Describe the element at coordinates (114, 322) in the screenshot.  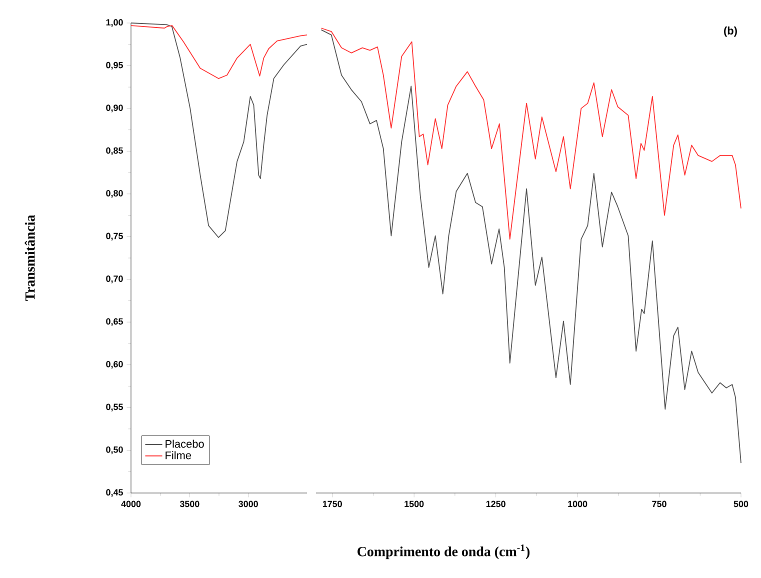
I see `y-tick-label: 0,65` at that location.